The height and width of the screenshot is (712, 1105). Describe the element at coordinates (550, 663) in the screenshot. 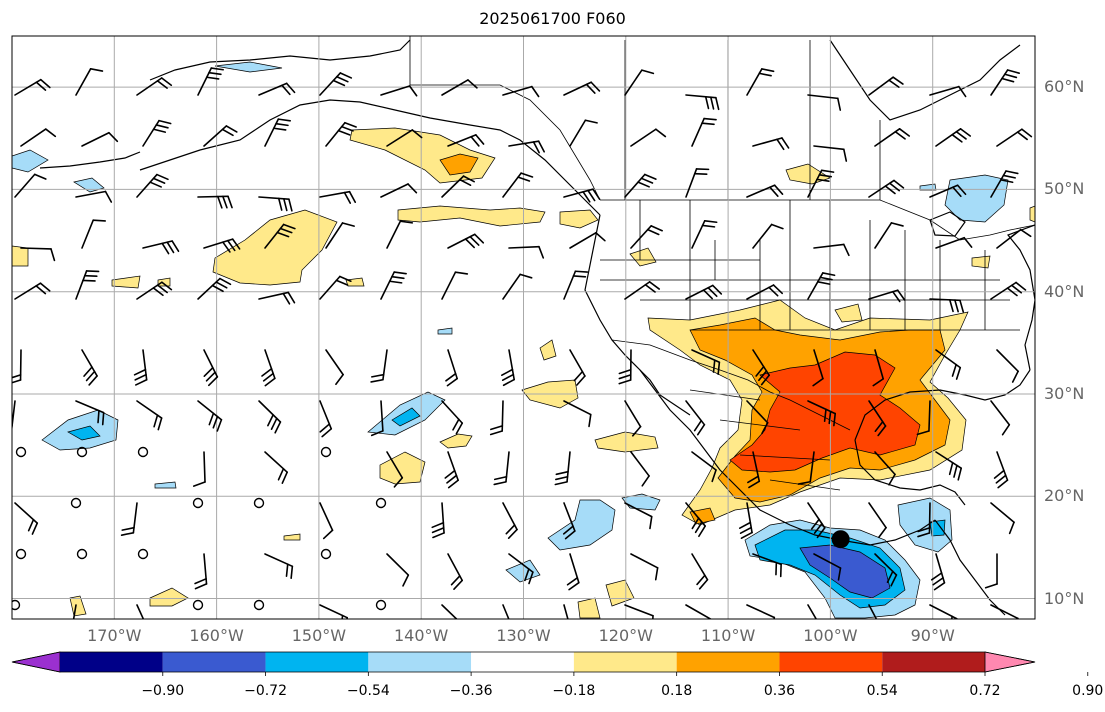

I see `colorbar` at that location.